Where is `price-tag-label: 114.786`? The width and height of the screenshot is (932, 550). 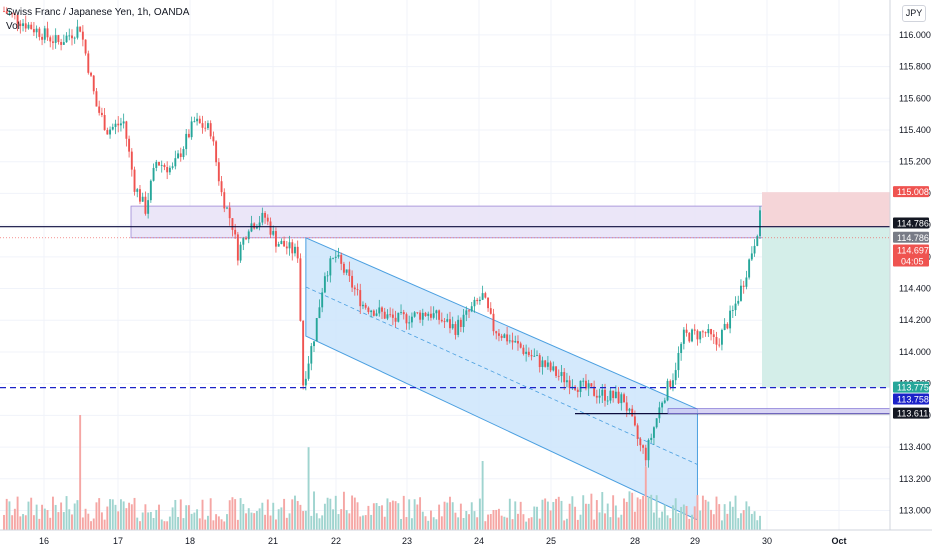
price-tag-label: 114.786 is located at coordinates (913, 224).